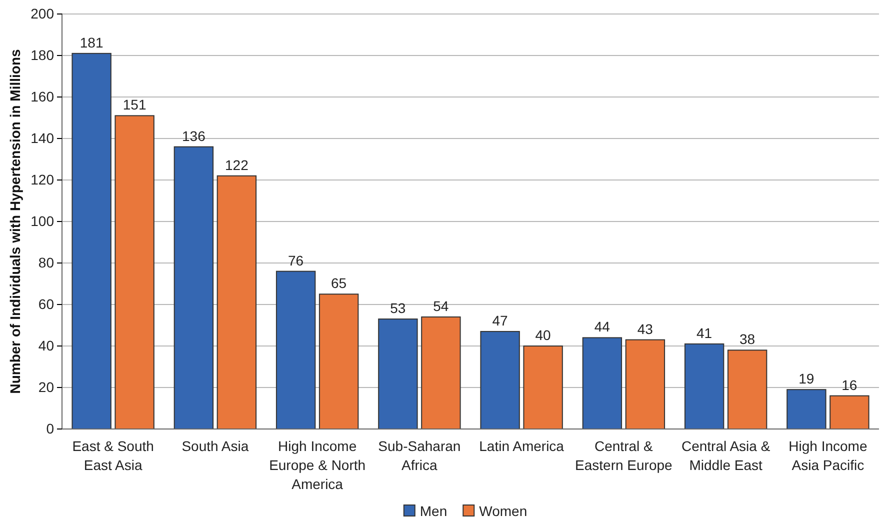 This screenshot has height=526, width=887. What do you see at coordinates (46, 304) in the screenshot?
I see `y-tick-label: 60` at bounding box center [46, 304].